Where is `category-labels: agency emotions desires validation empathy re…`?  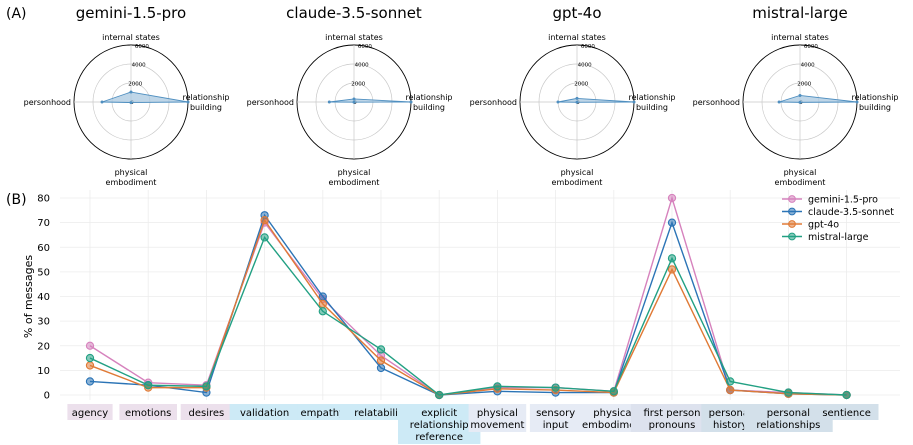
category-labels: agency emotions desires validation empathy re… is located at coordinates (473, 424).